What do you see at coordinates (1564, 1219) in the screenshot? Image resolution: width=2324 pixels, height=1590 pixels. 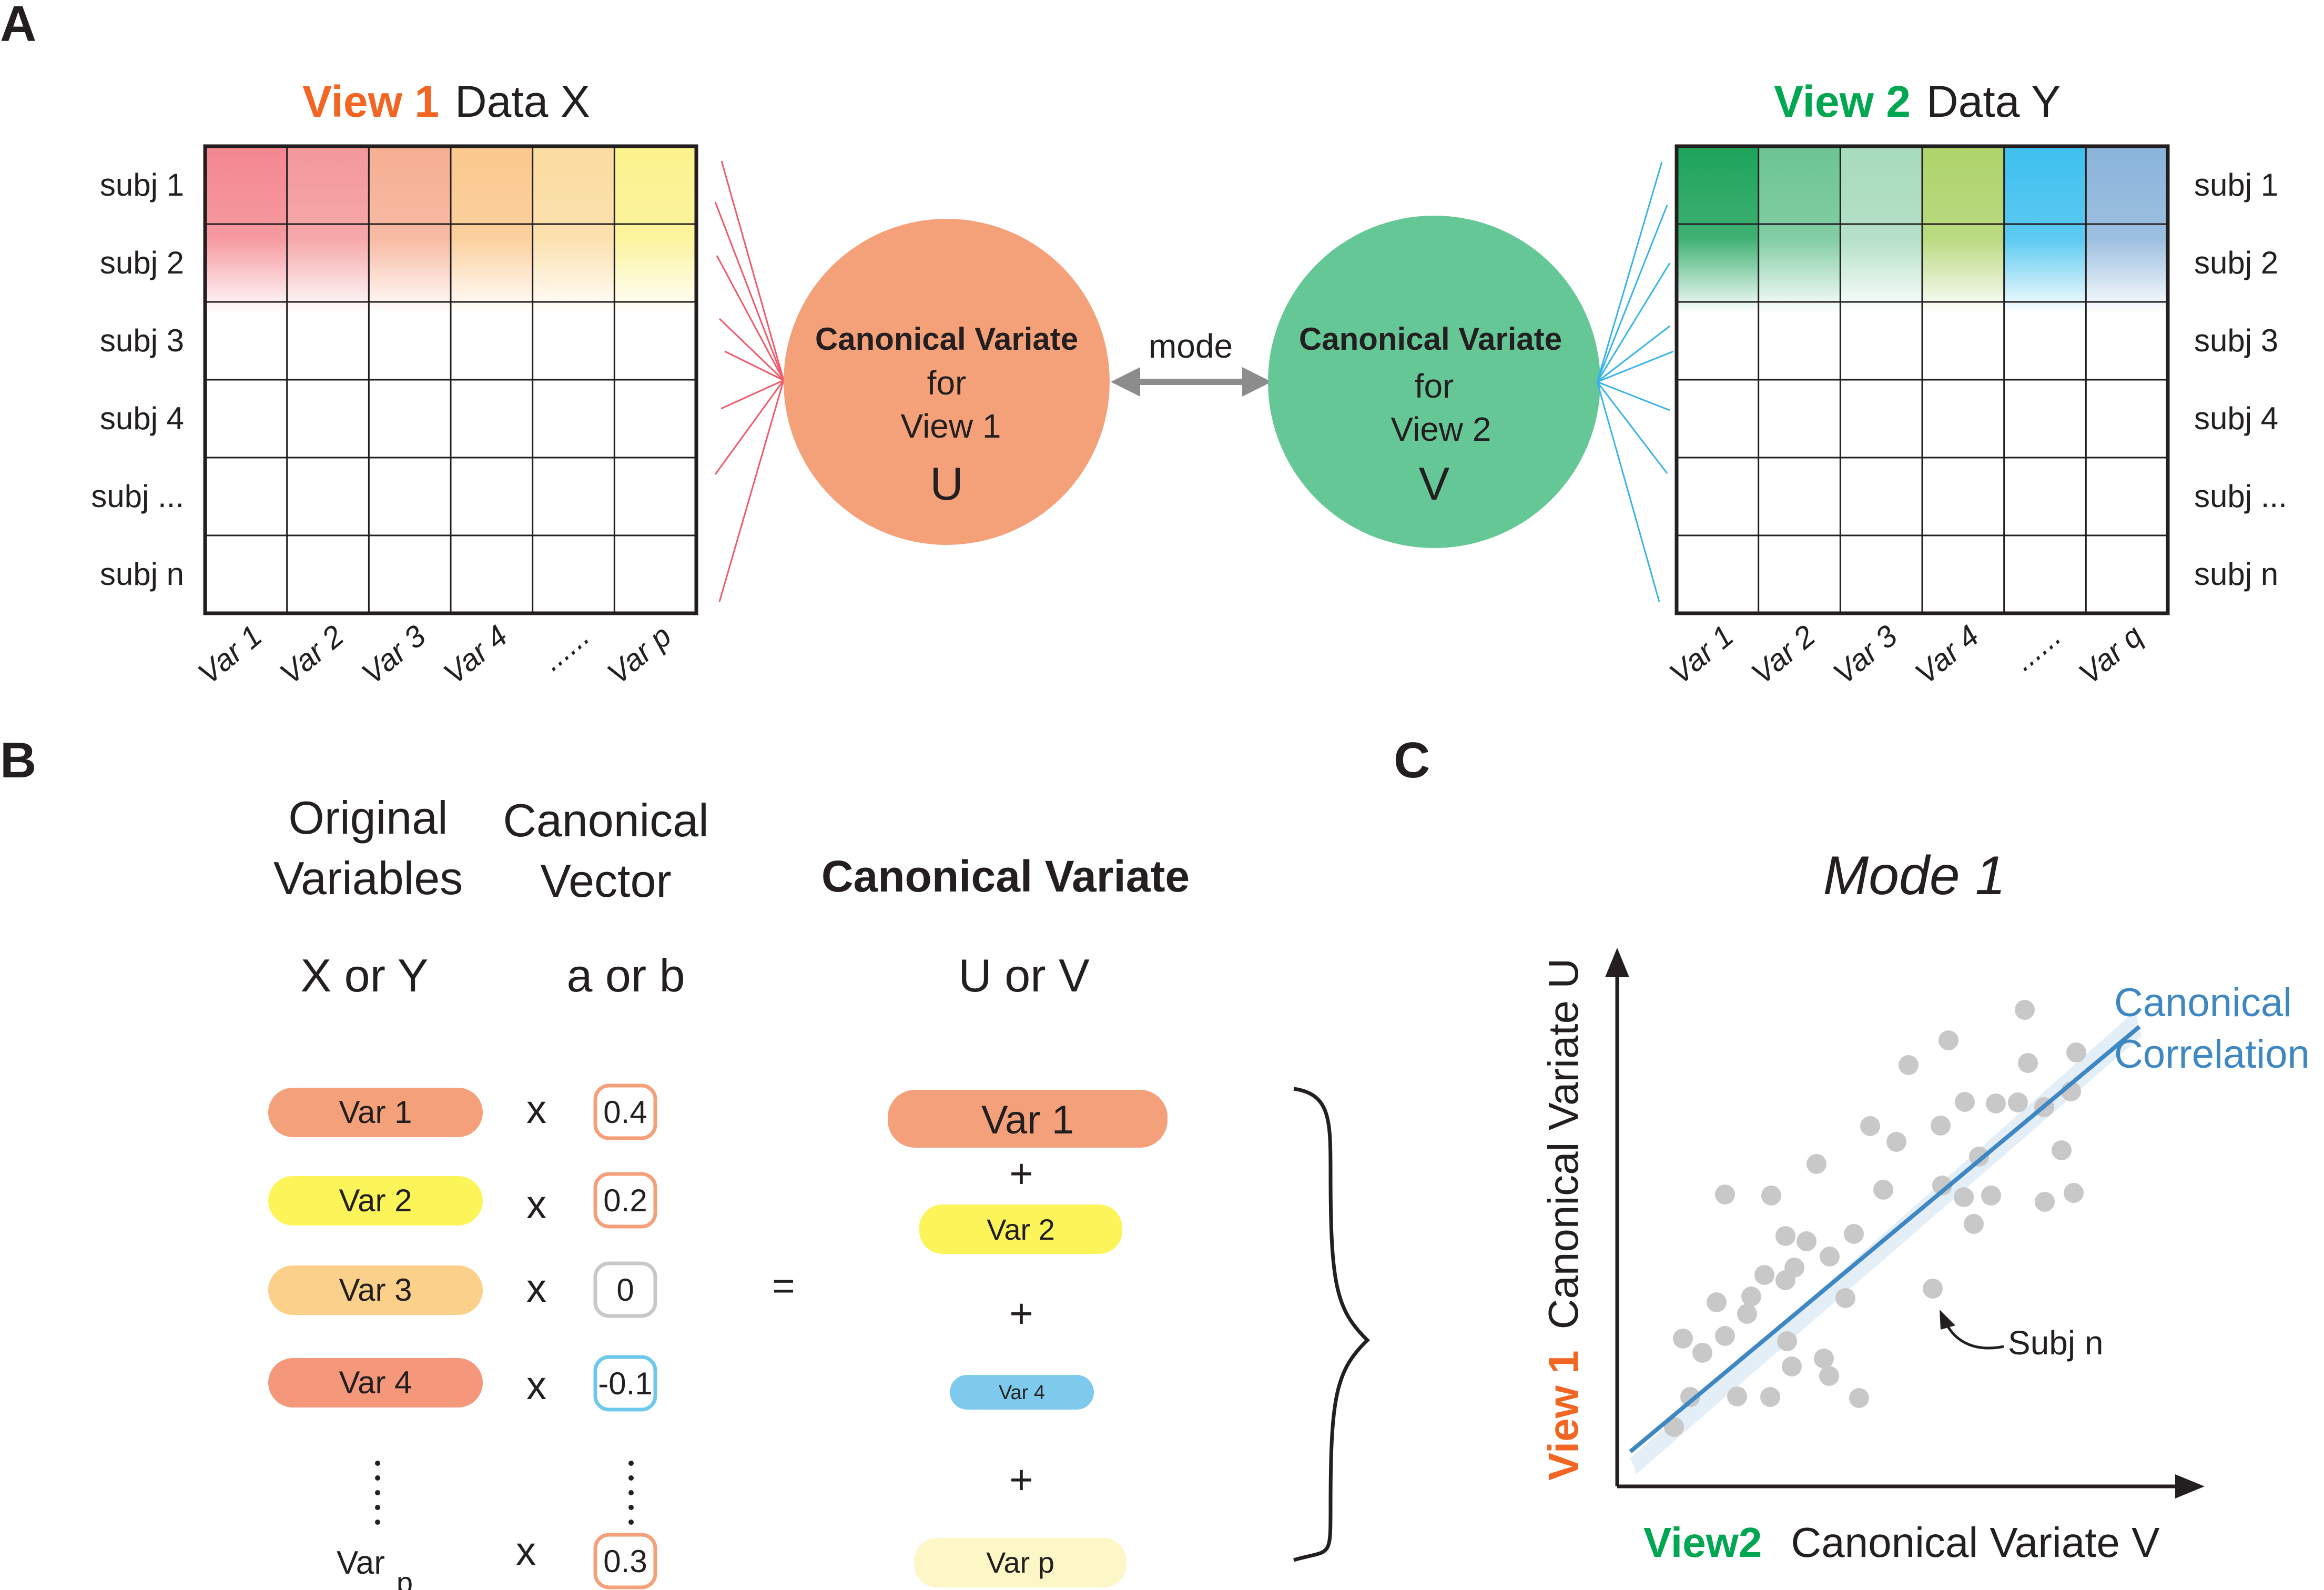 I see `y-axis-label: View 1 Canonical Variate U` at bounding box center [1564, 1219].